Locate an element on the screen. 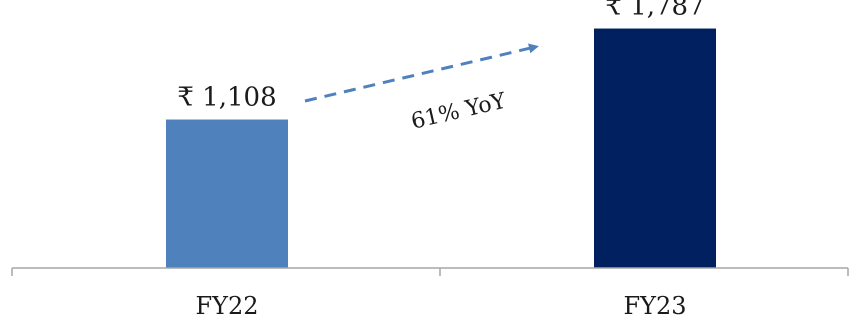 This screenshot has height=325, width=858. growth-annotation: 61% YoY is located at coordinates (459, 112).